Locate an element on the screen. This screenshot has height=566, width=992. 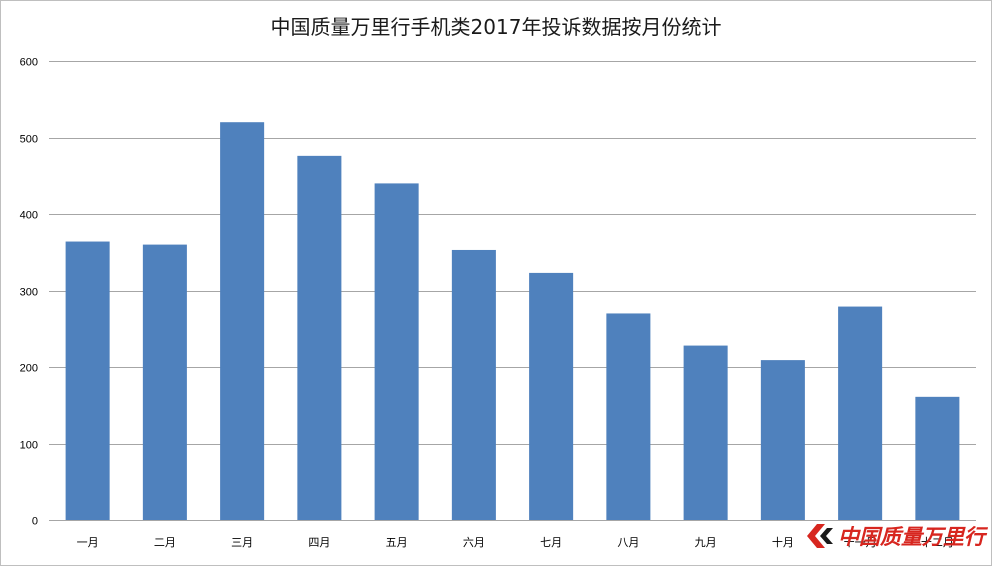
y-tick-label: 100 is located at coordinates (29, 446).